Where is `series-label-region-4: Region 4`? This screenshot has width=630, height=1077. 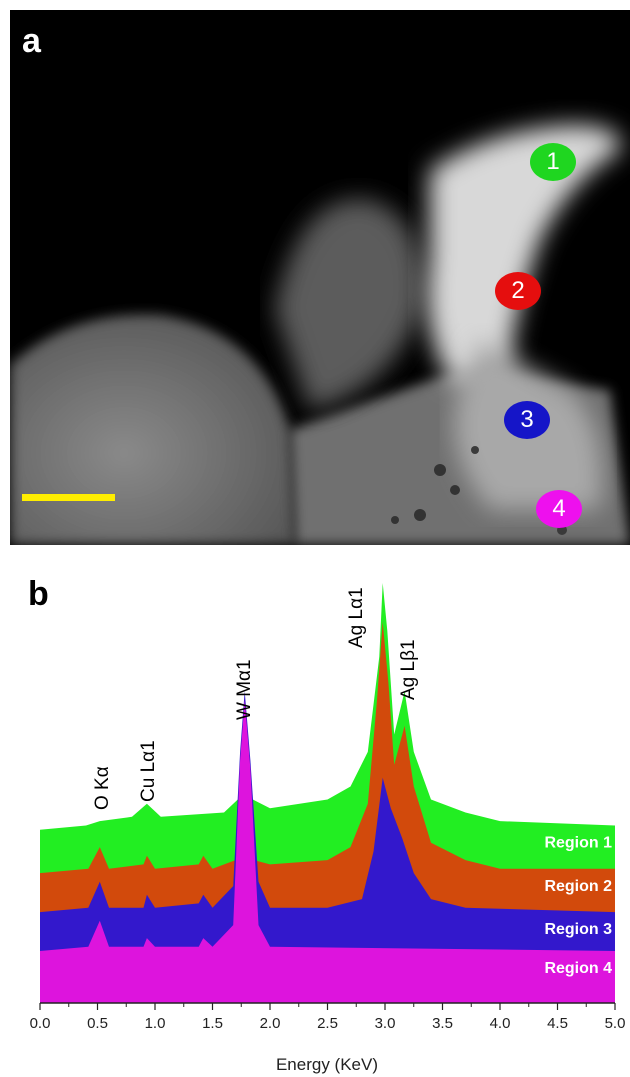
series-label-region-4: Region 4 is located at coordinates (578, 968).